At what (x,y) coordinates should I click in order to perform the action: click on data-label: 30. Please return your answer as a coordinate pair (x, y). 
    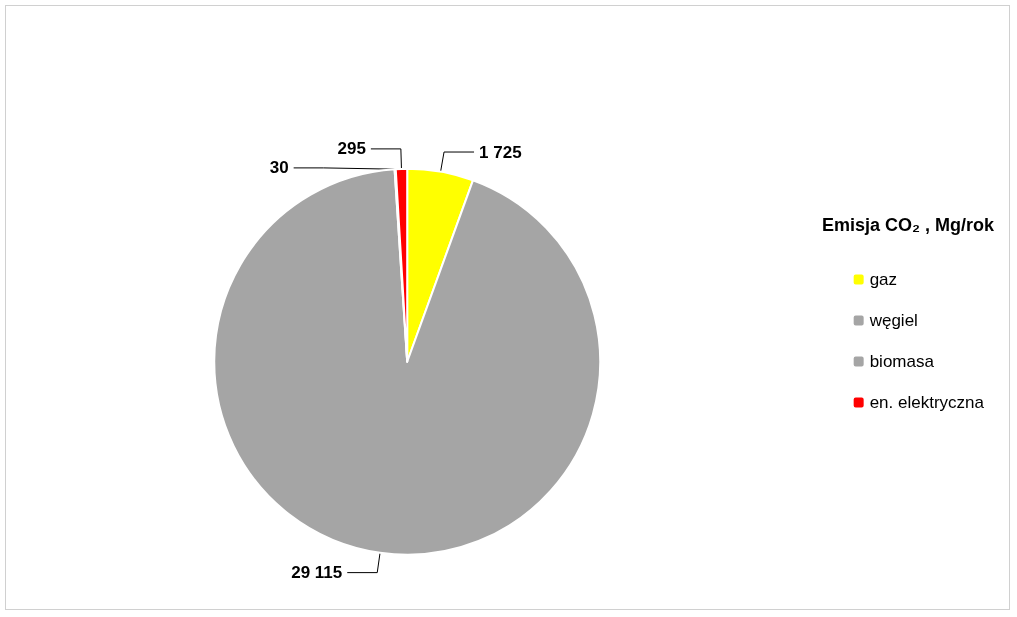
    Looking at the image, I should click on (279, 168).